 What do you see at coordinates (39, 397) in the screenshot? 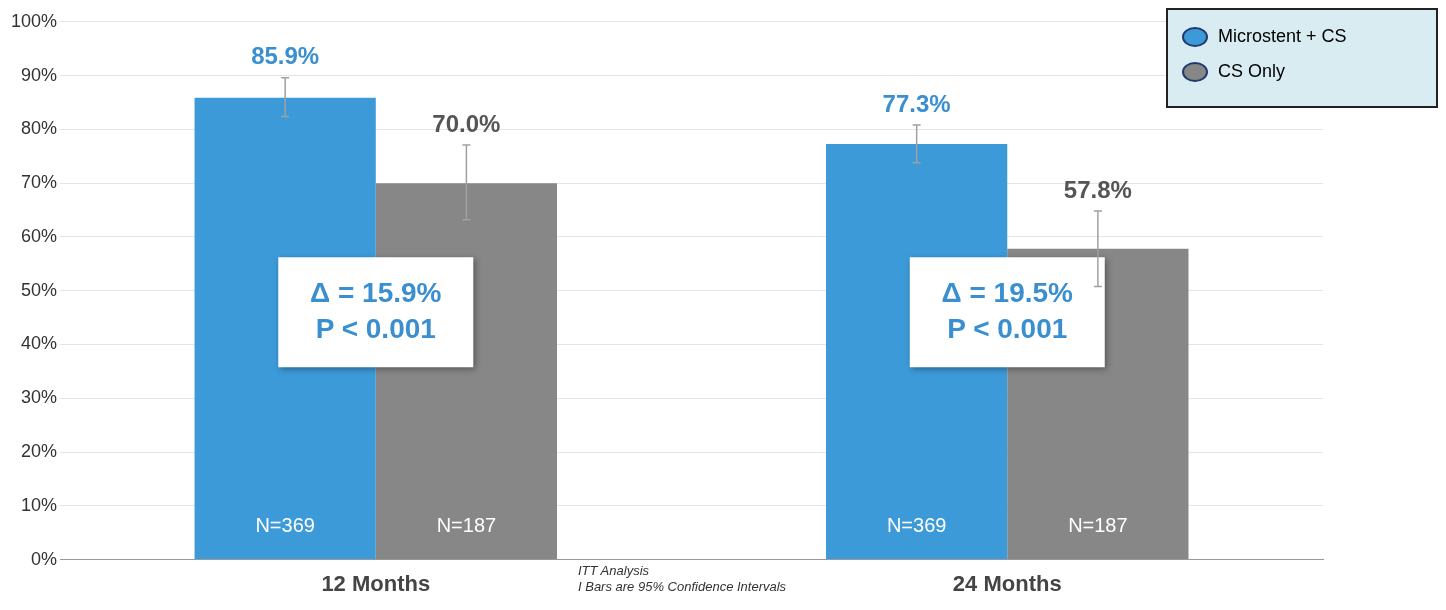
I see `y-tick-label: 30%` at bounding box center [39, 397].